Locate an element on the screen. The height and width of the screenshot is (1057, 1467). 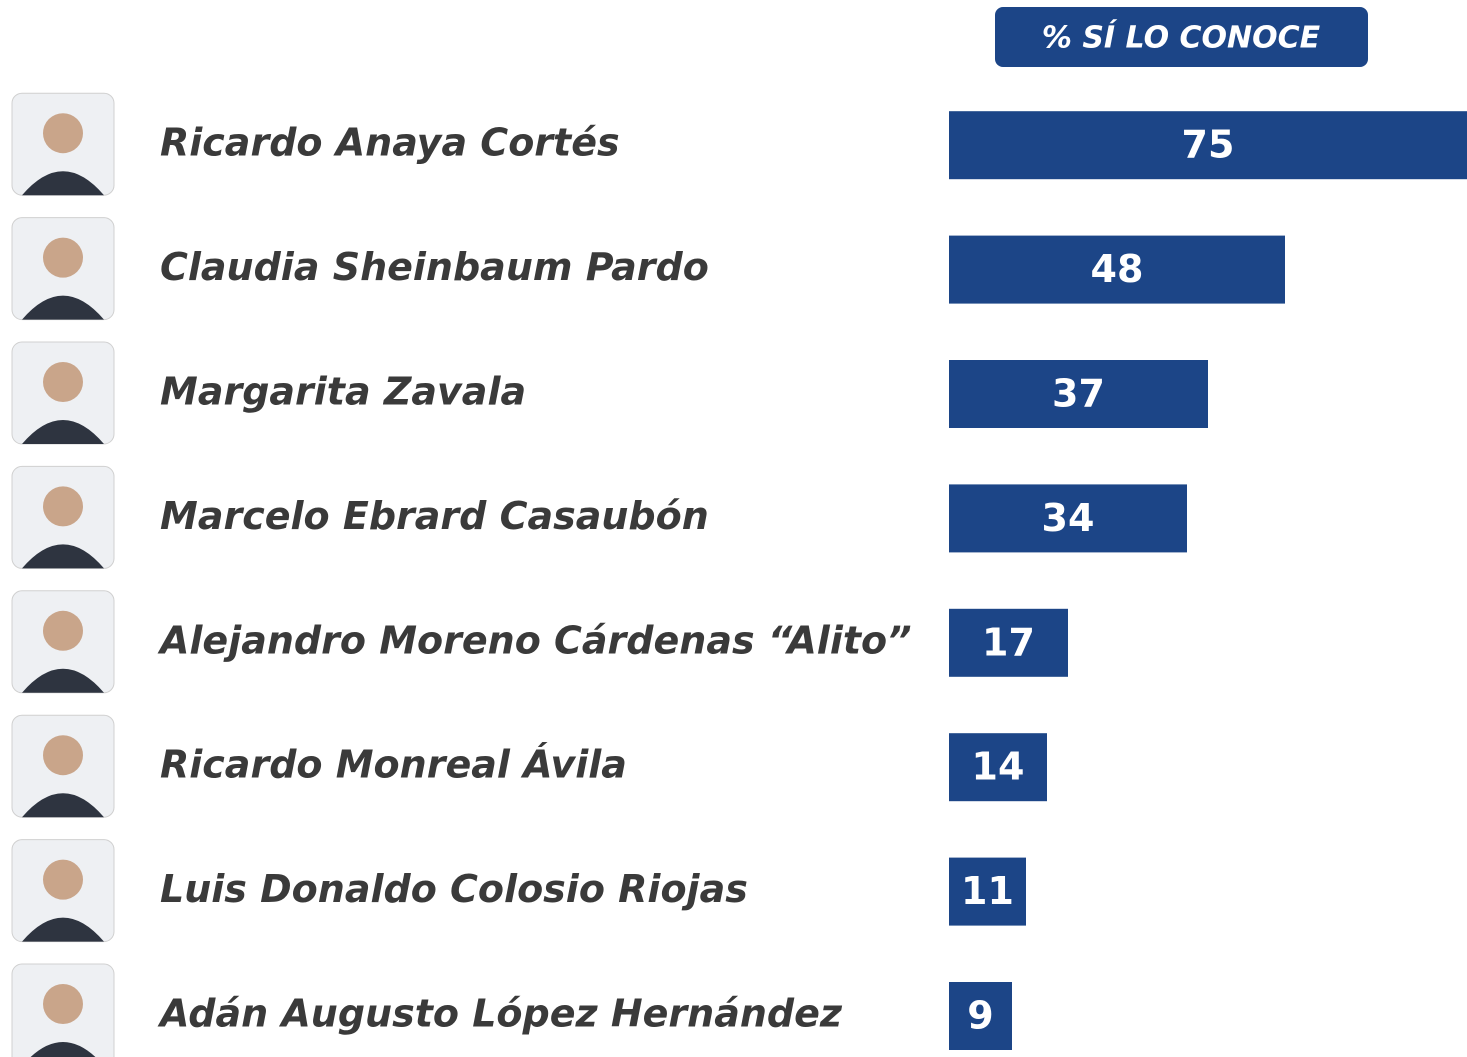
value-label: 37 is located at coordinates (1078, 394).